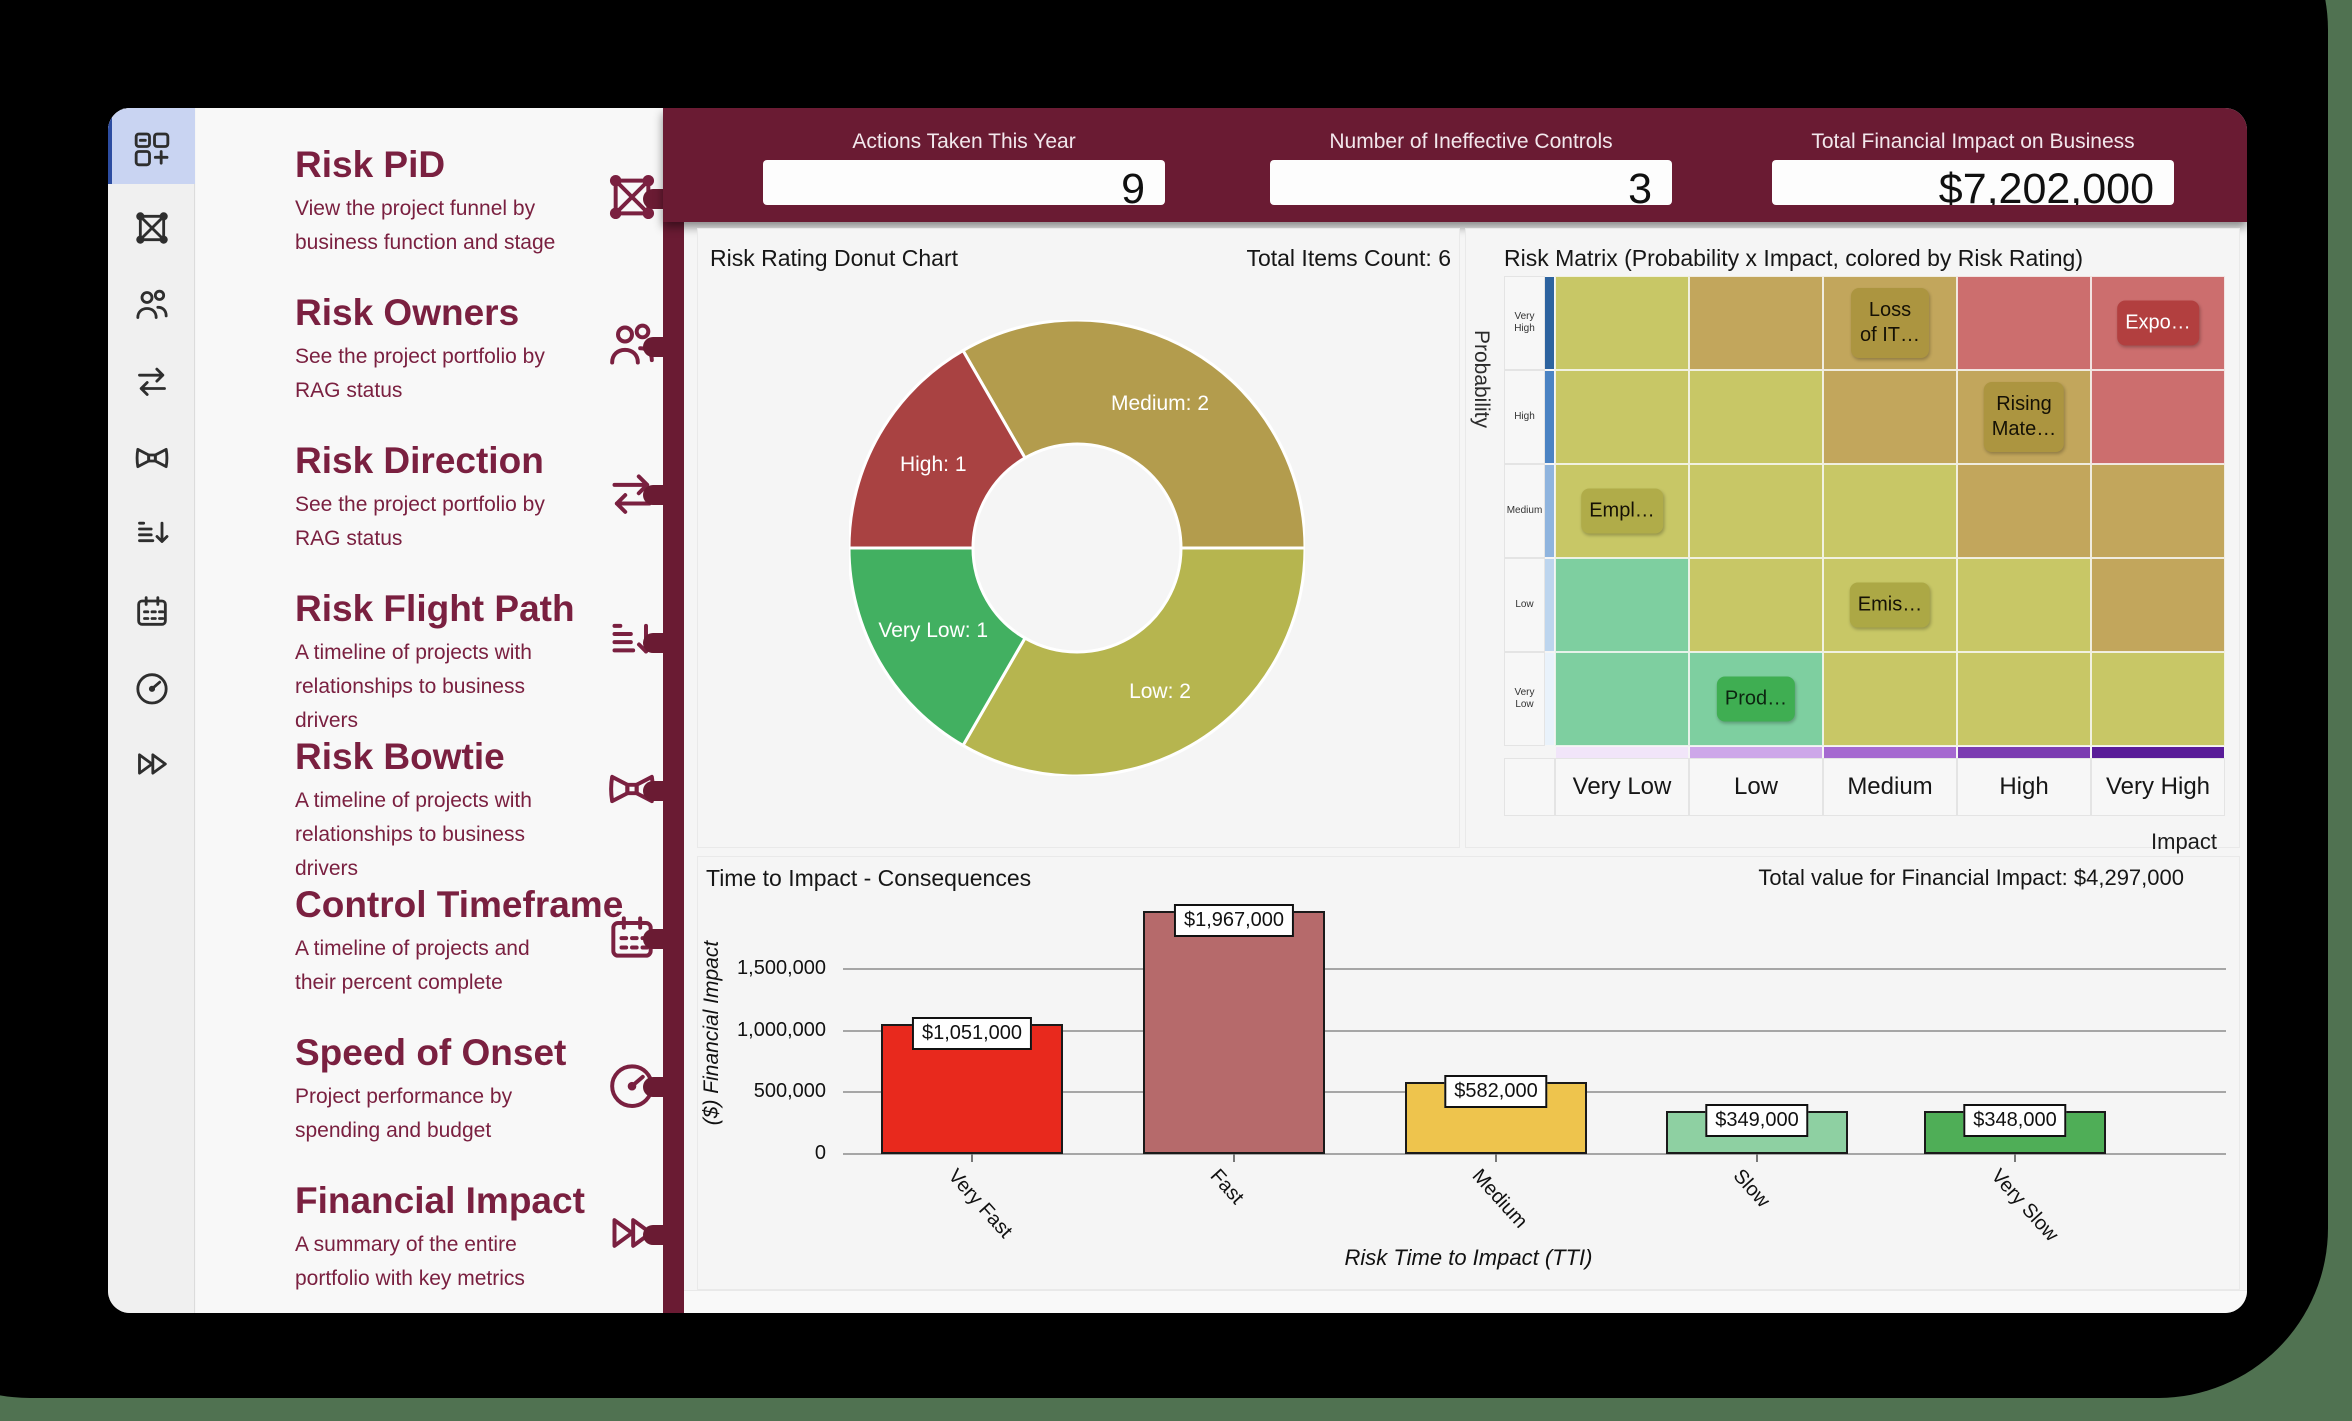 This screenshot has height=1421, width=2352. What do you see at coordinates (459, 904) in the screenshot?
I see `sidebar-item-title: Control Timeframe` at bounding box center [459, 904].